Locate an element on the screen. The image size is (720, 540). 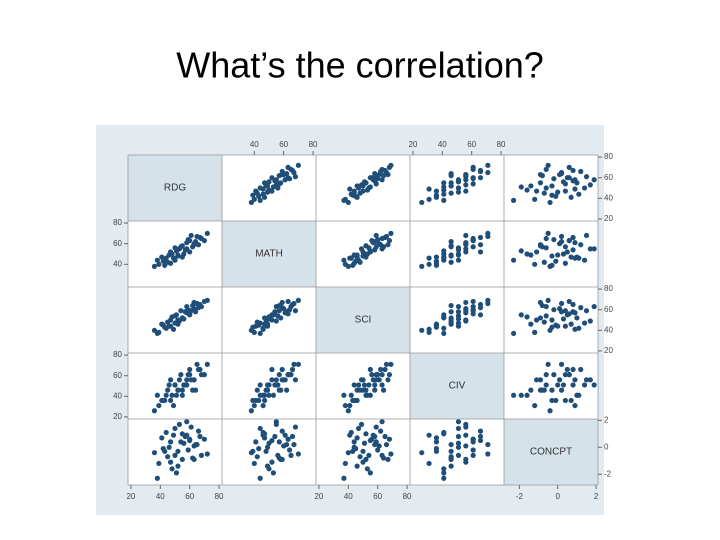
slide-title: What’s the correlation? is located at coordinates (360, 65).